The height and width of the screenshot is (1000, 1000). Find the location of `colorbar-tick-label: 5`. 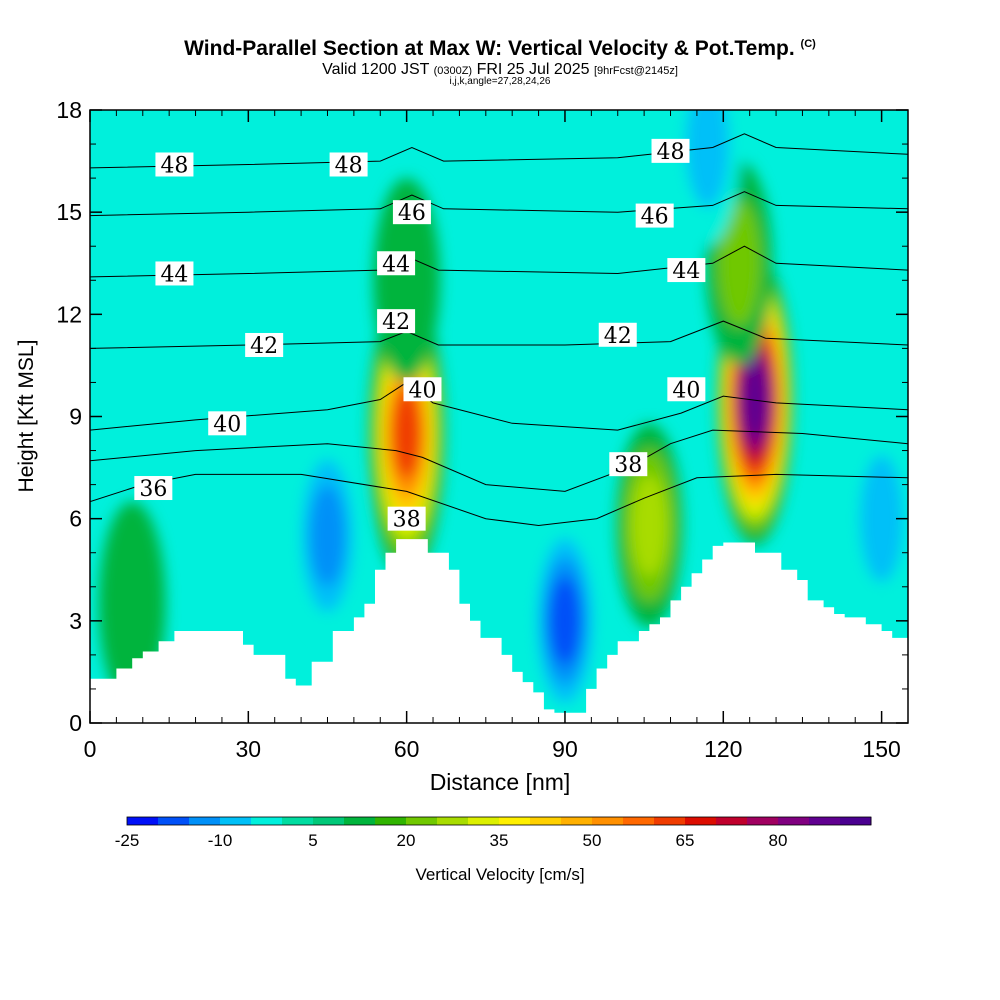

colorbar-tick-label: 5 is located at coordinates (312, 840).